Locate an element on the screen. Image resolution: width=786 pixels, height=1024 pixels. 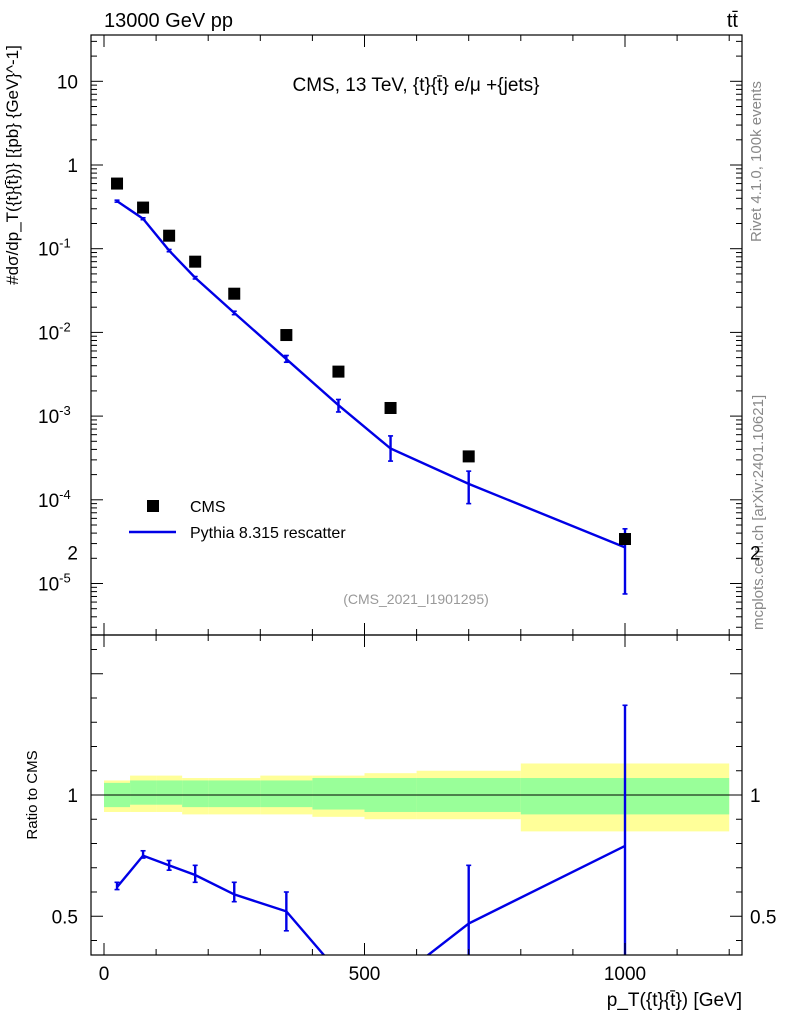
ratio-y-tick-label-right: 1 is located at coordinates (755, 796).